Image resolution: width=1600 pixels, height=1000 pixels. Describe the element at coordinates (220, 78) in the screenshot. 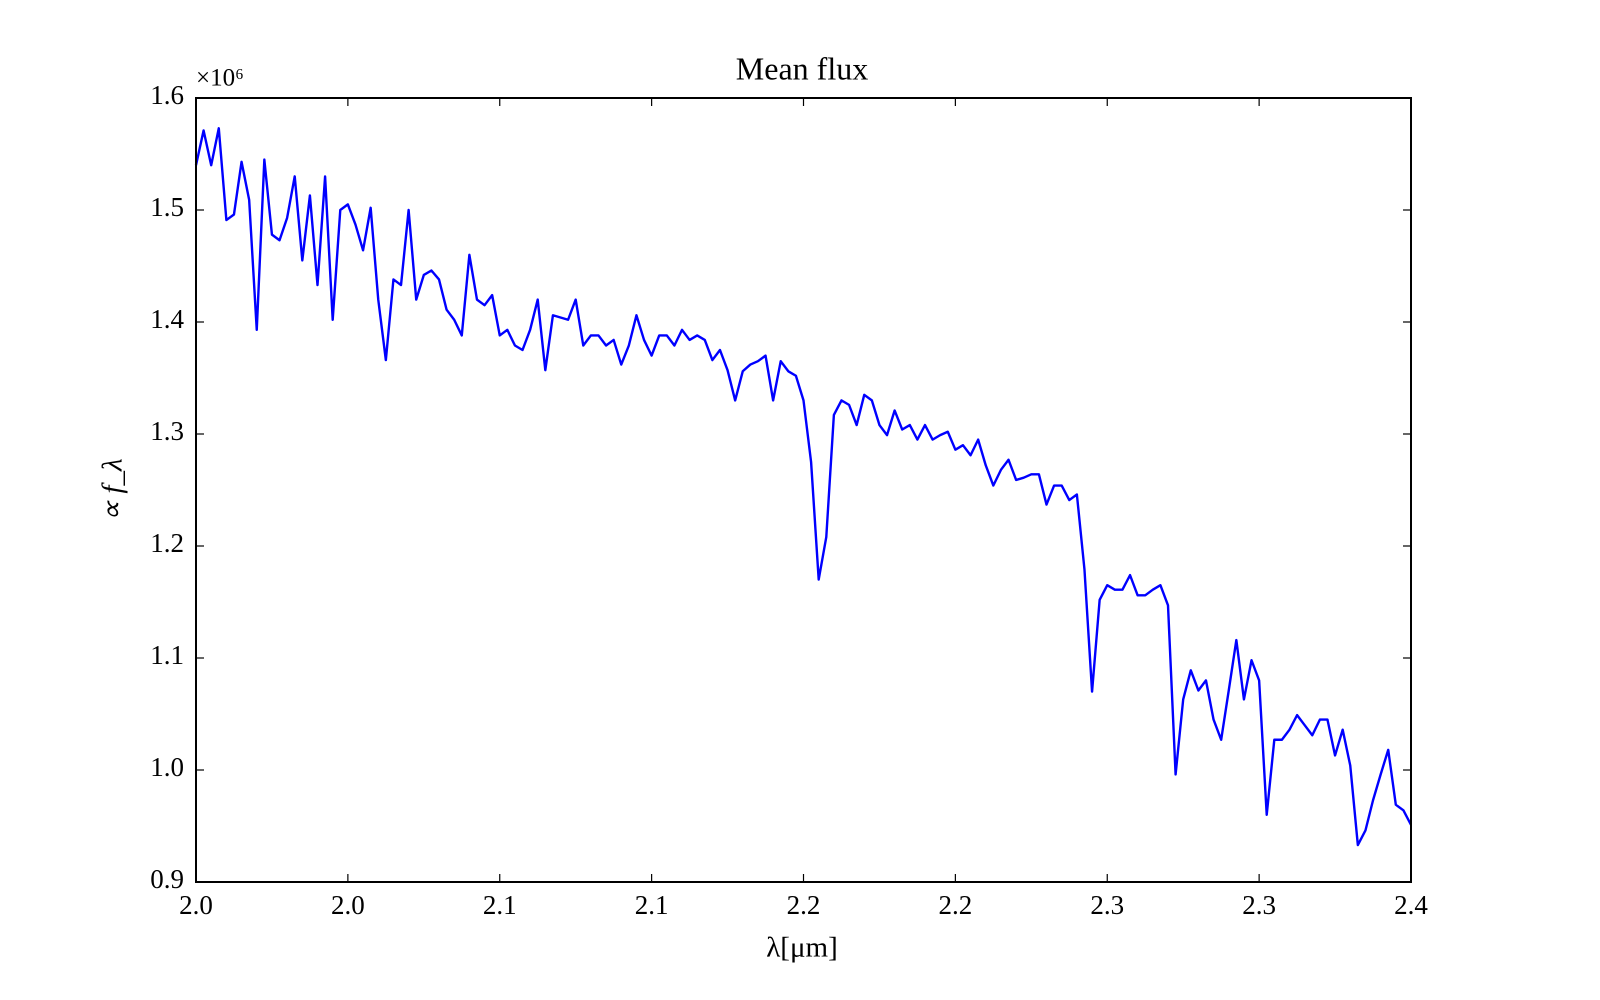

I see `y-offset-label: ×10⁶` at that location.